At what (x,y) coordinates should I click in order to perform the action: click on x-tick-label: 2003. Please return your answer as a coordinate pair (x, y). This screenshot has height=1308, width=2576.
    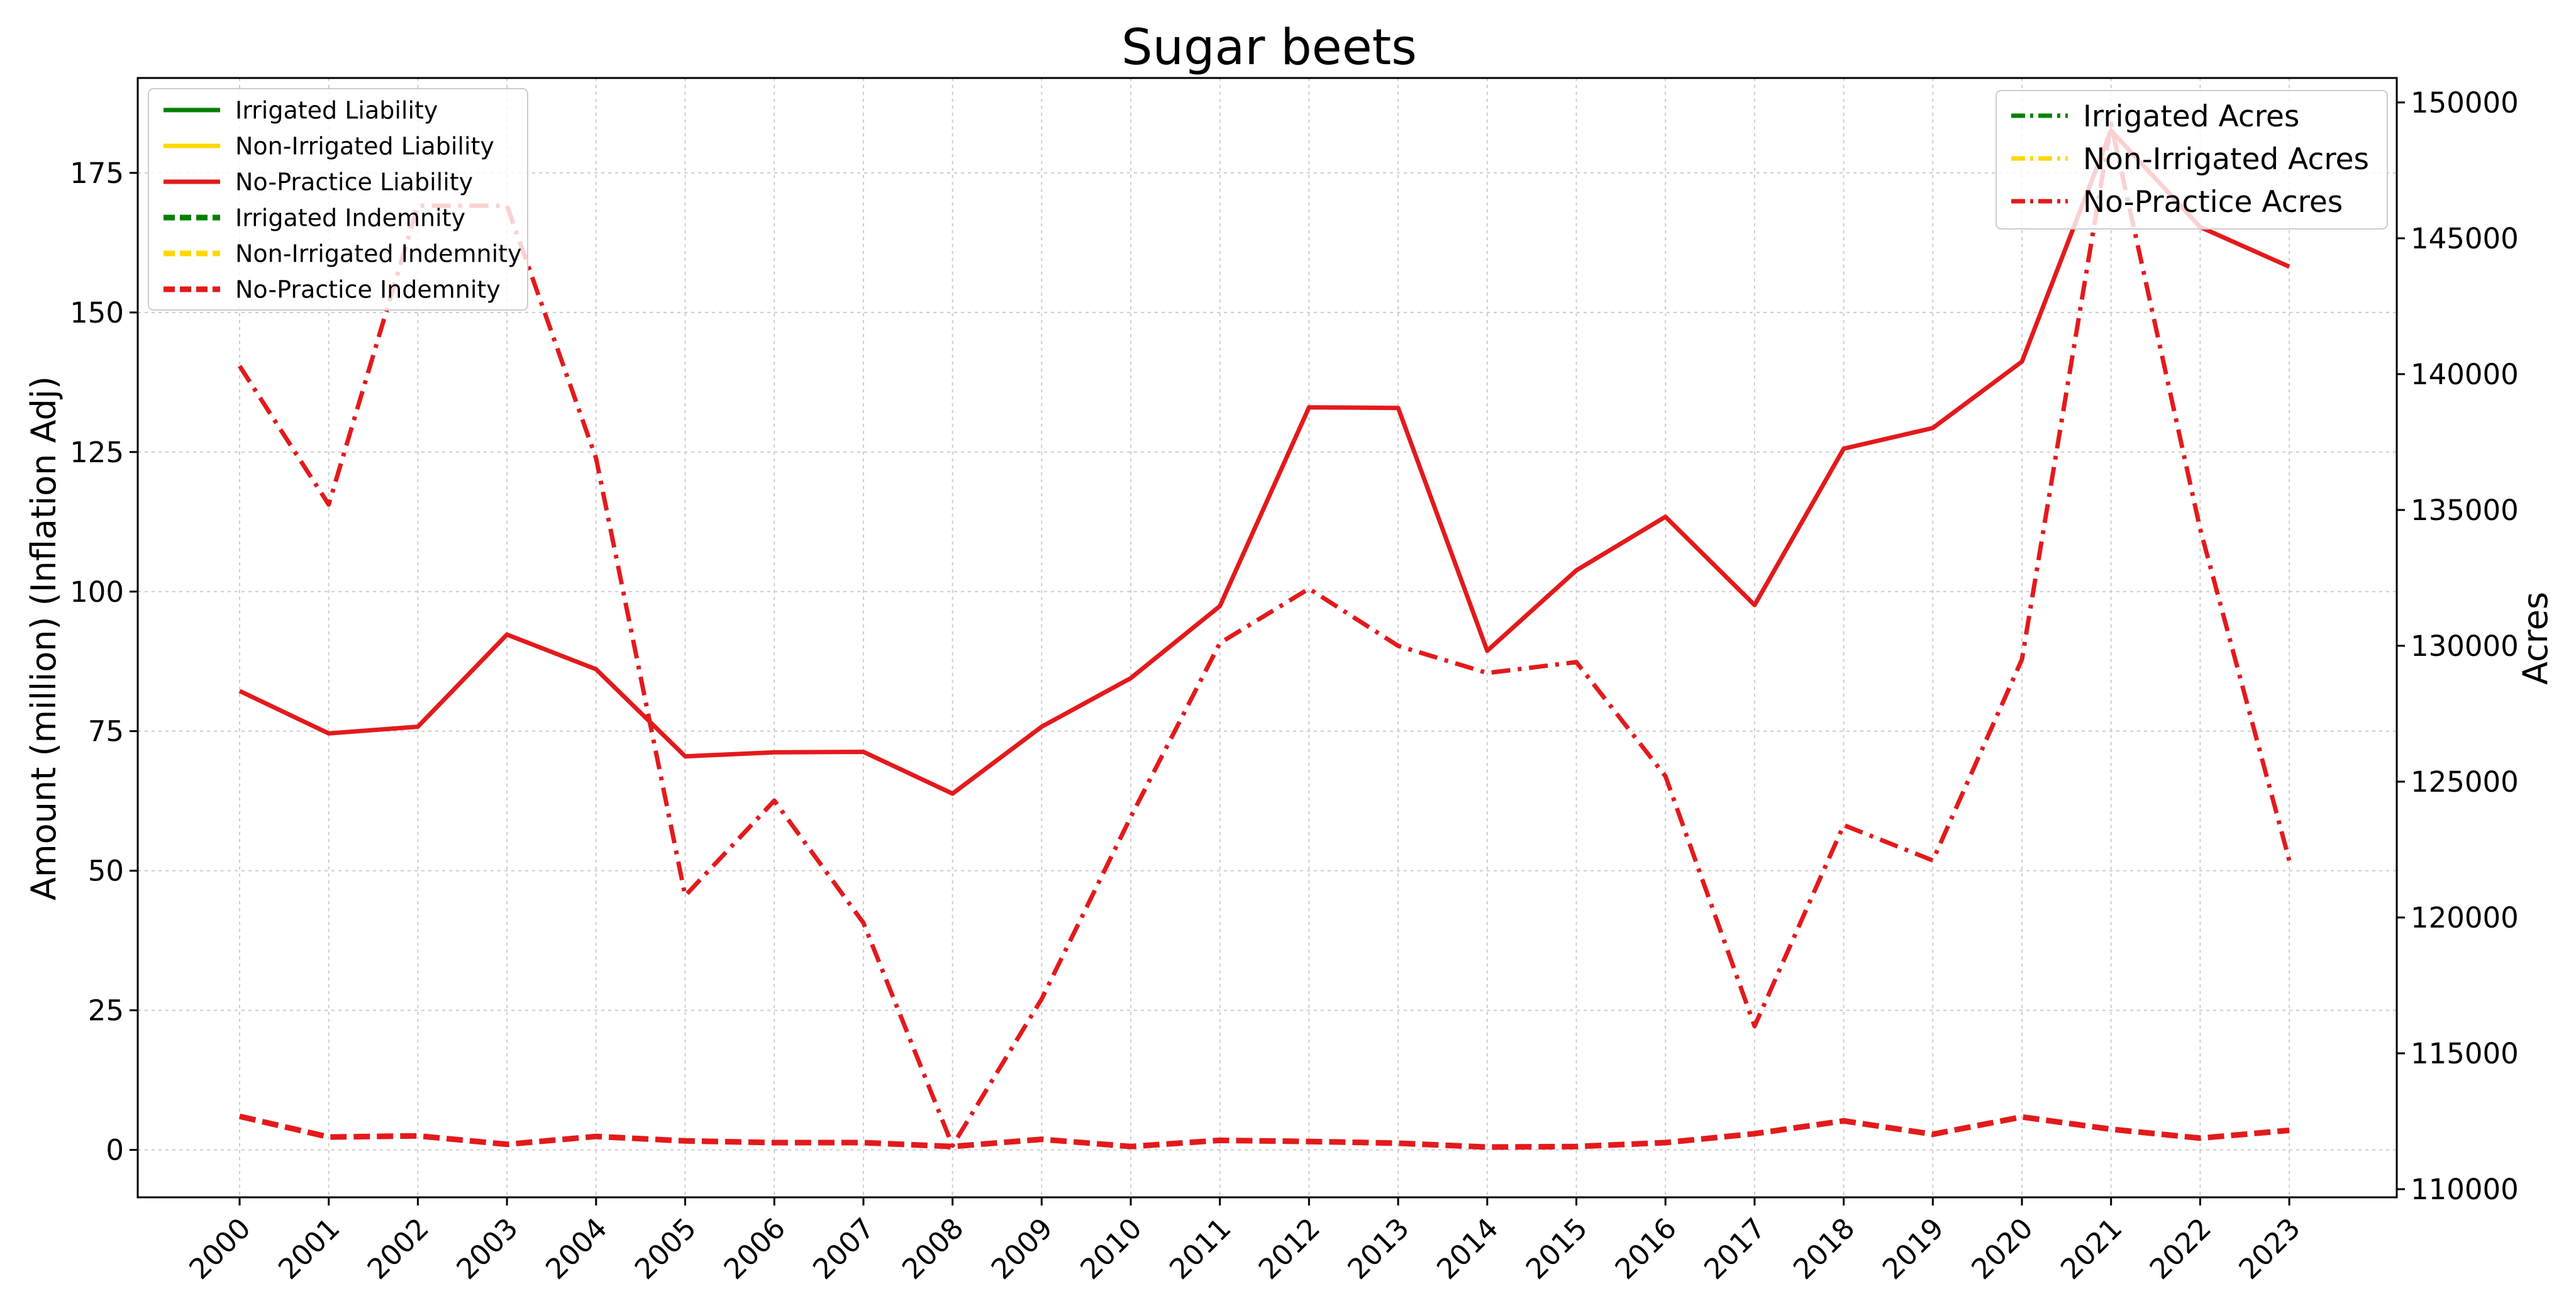
    Looking at the image, I should click on (487, 1248).